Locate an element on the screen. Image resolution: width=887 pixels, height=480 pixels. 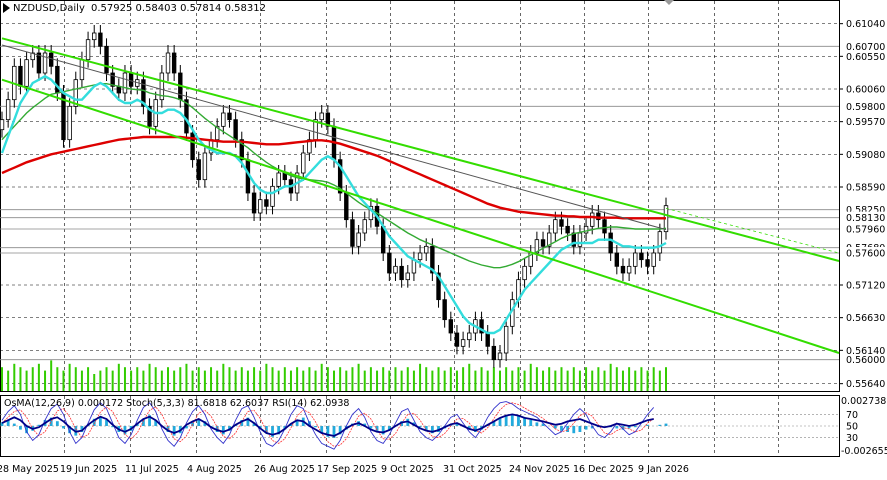
y-tick-label: 0.58590 is located at coordinates (865, 188).